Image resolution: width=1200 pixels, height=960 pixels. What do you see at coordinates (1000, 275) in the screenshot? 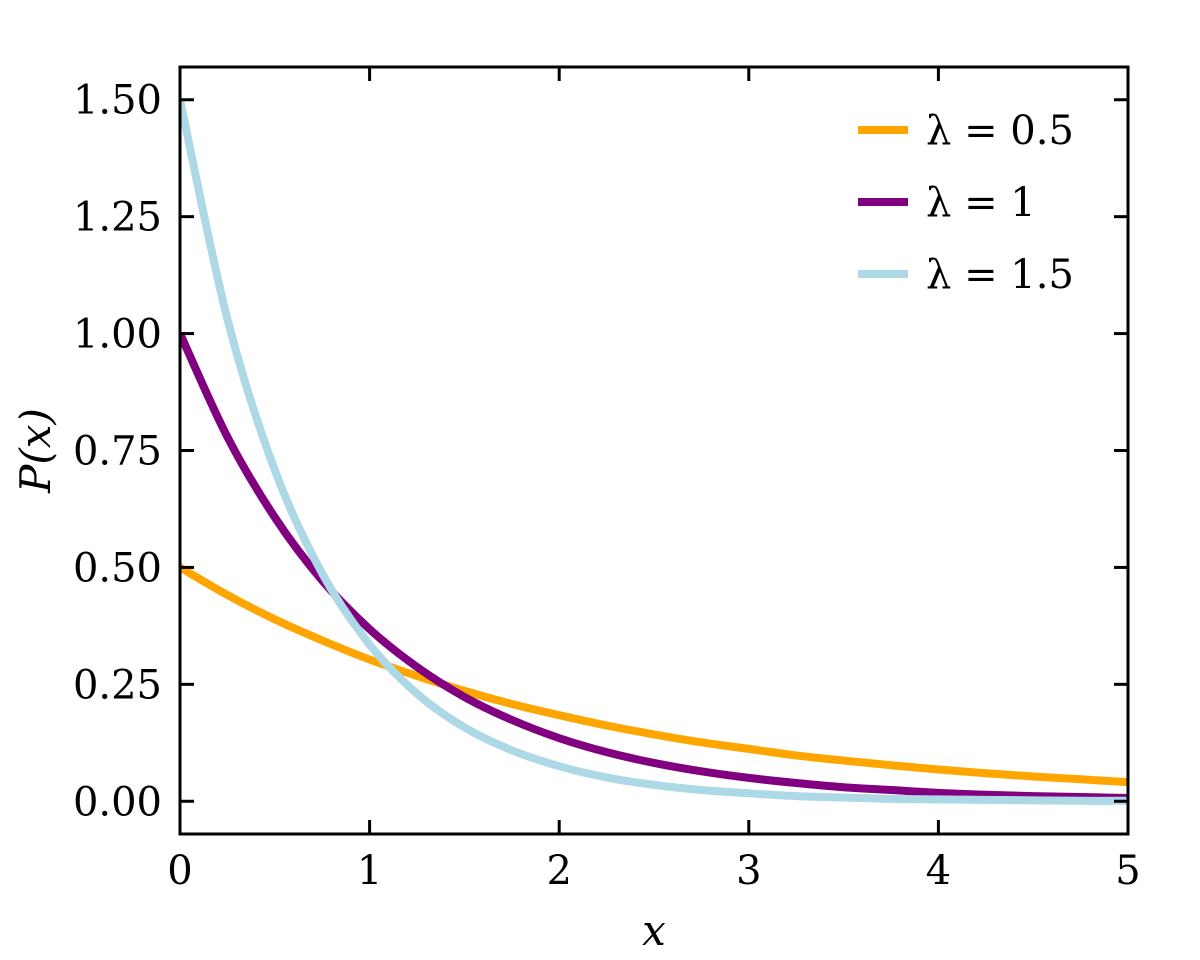
I see `legend-label-3: λ = 1.5` at bounding box center [1000, 275].